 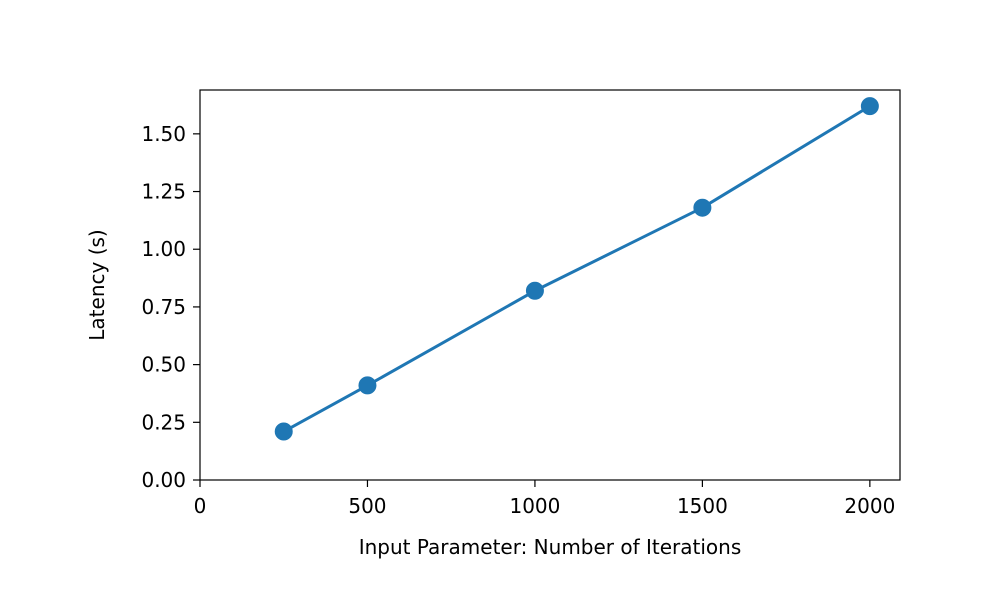 I want to click on y-tick-label: 0.00, so click(x=163, y=480).